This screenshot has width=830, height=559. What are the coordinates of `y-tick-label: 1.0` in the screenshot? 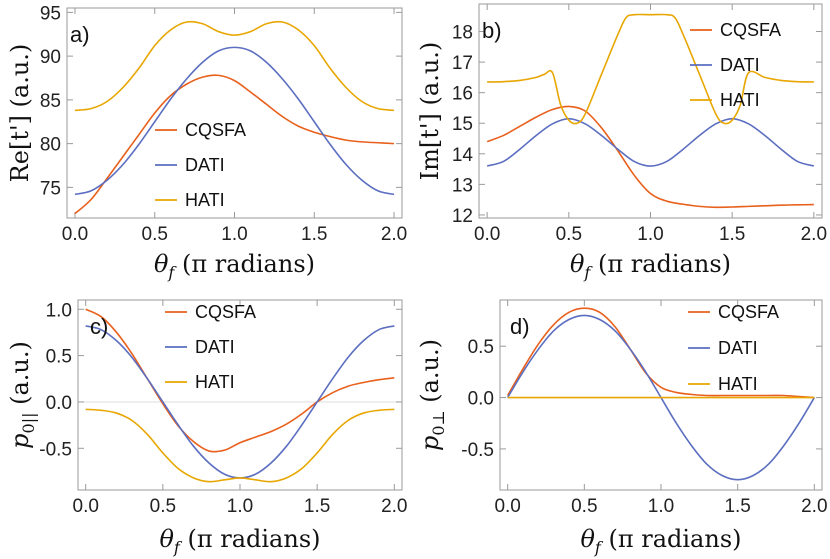 It's located at (59, 310).